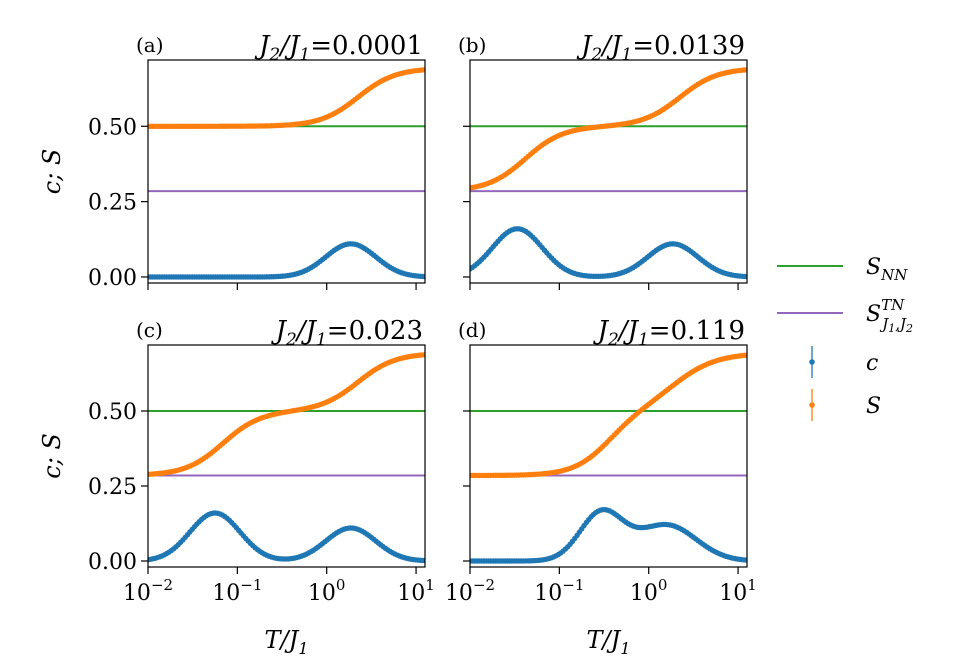 Image resolution: width=974 pixels, height=669 pixels. Describe the element at coordinates (472, 45) in the screenshot. I see `panel-tag: (b)` at that location.